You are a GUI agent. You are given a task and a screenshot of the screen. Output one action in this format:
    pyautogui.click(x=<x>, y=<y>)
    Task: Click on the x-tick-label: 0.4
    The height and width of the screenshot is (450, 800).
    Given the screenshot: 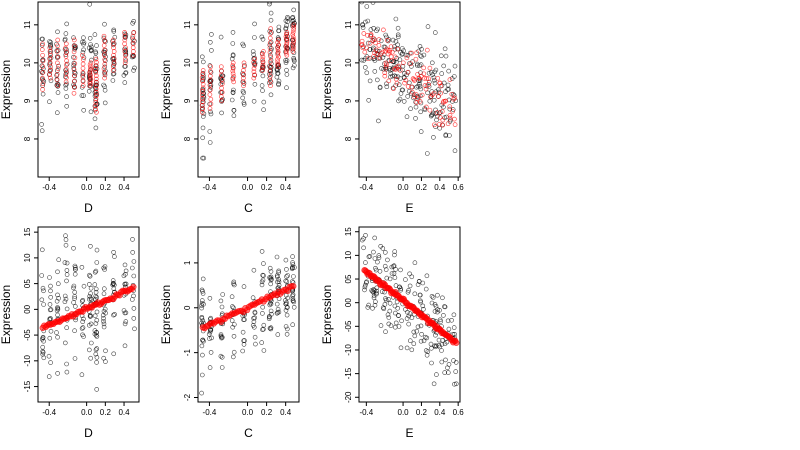 What is the action you would take?
    pyautogui.click(x=124, y=187)
    